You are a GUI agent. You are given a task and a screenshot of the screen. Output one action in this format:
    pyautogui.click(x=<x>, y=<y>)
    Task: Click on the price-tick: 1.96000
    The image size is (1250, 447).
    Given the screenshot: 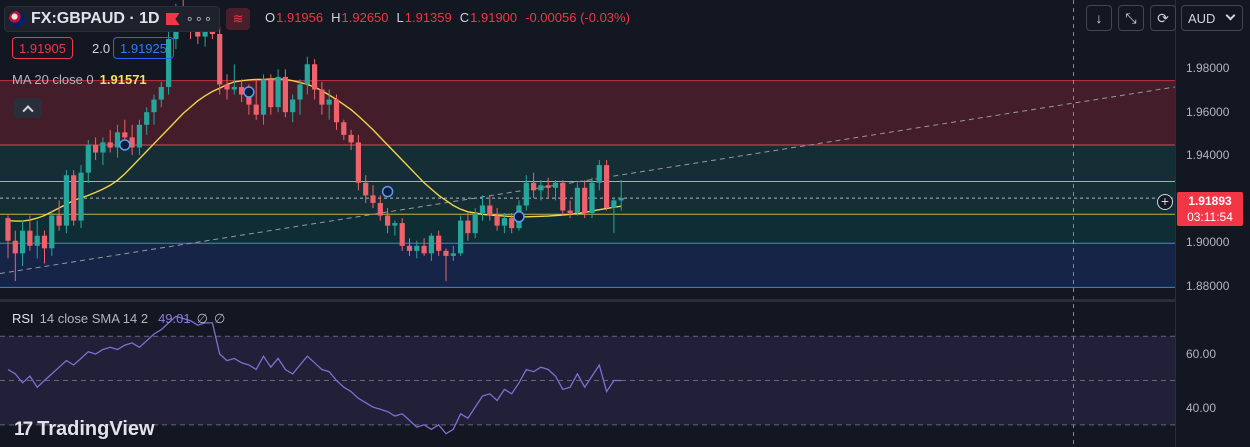 What is the action you would take?
    pyautogui.click(x=1208, y=112)
    